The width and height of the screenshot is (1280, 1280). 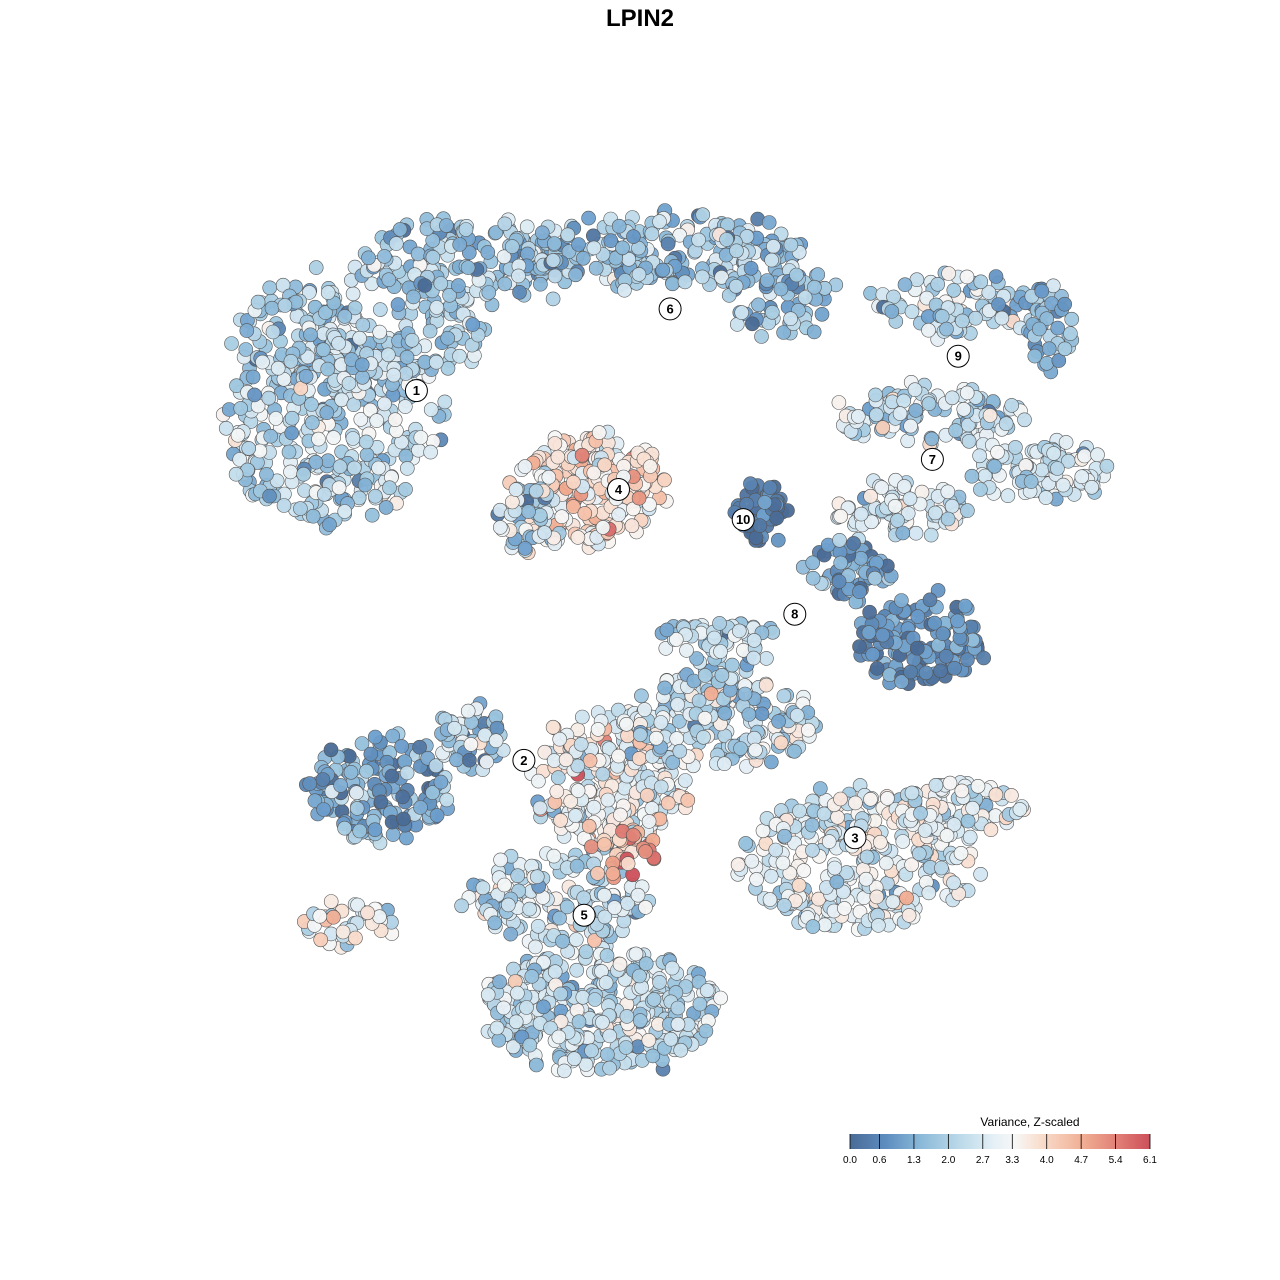 What do you see at coordinates (877, 668) in the screenshot?
I see `data-point-1902` at bounding box center [877, 668].